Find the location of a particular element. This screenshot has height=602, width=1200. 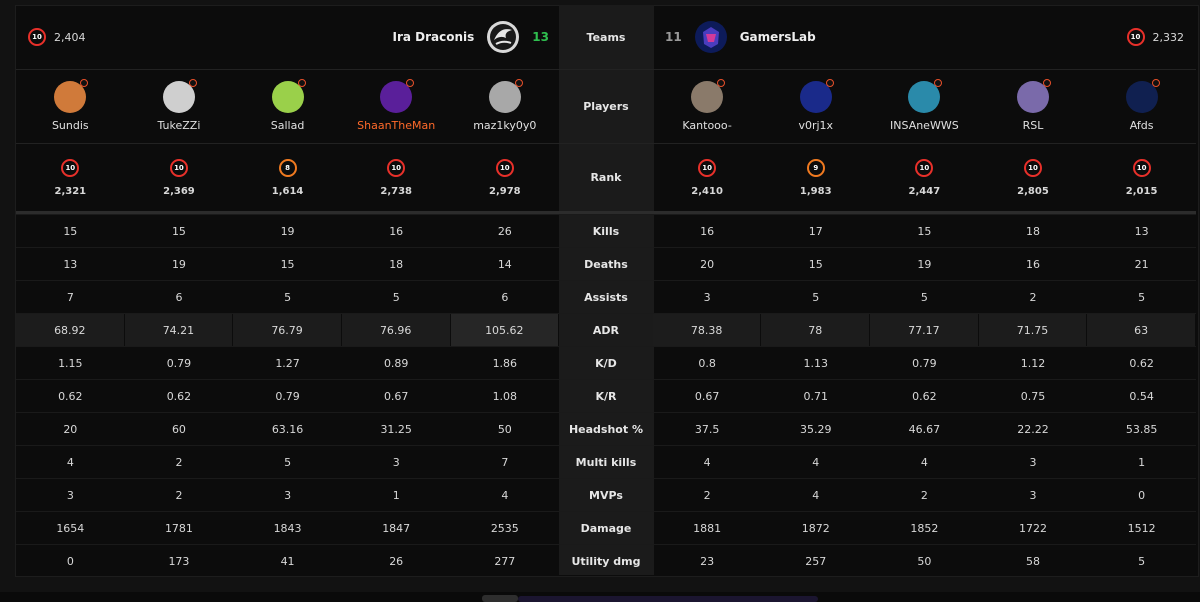

stat-row-kills: 15 15 19 16 26 Kills 16 17 15 18 13 is located at coordinates (606, 231).